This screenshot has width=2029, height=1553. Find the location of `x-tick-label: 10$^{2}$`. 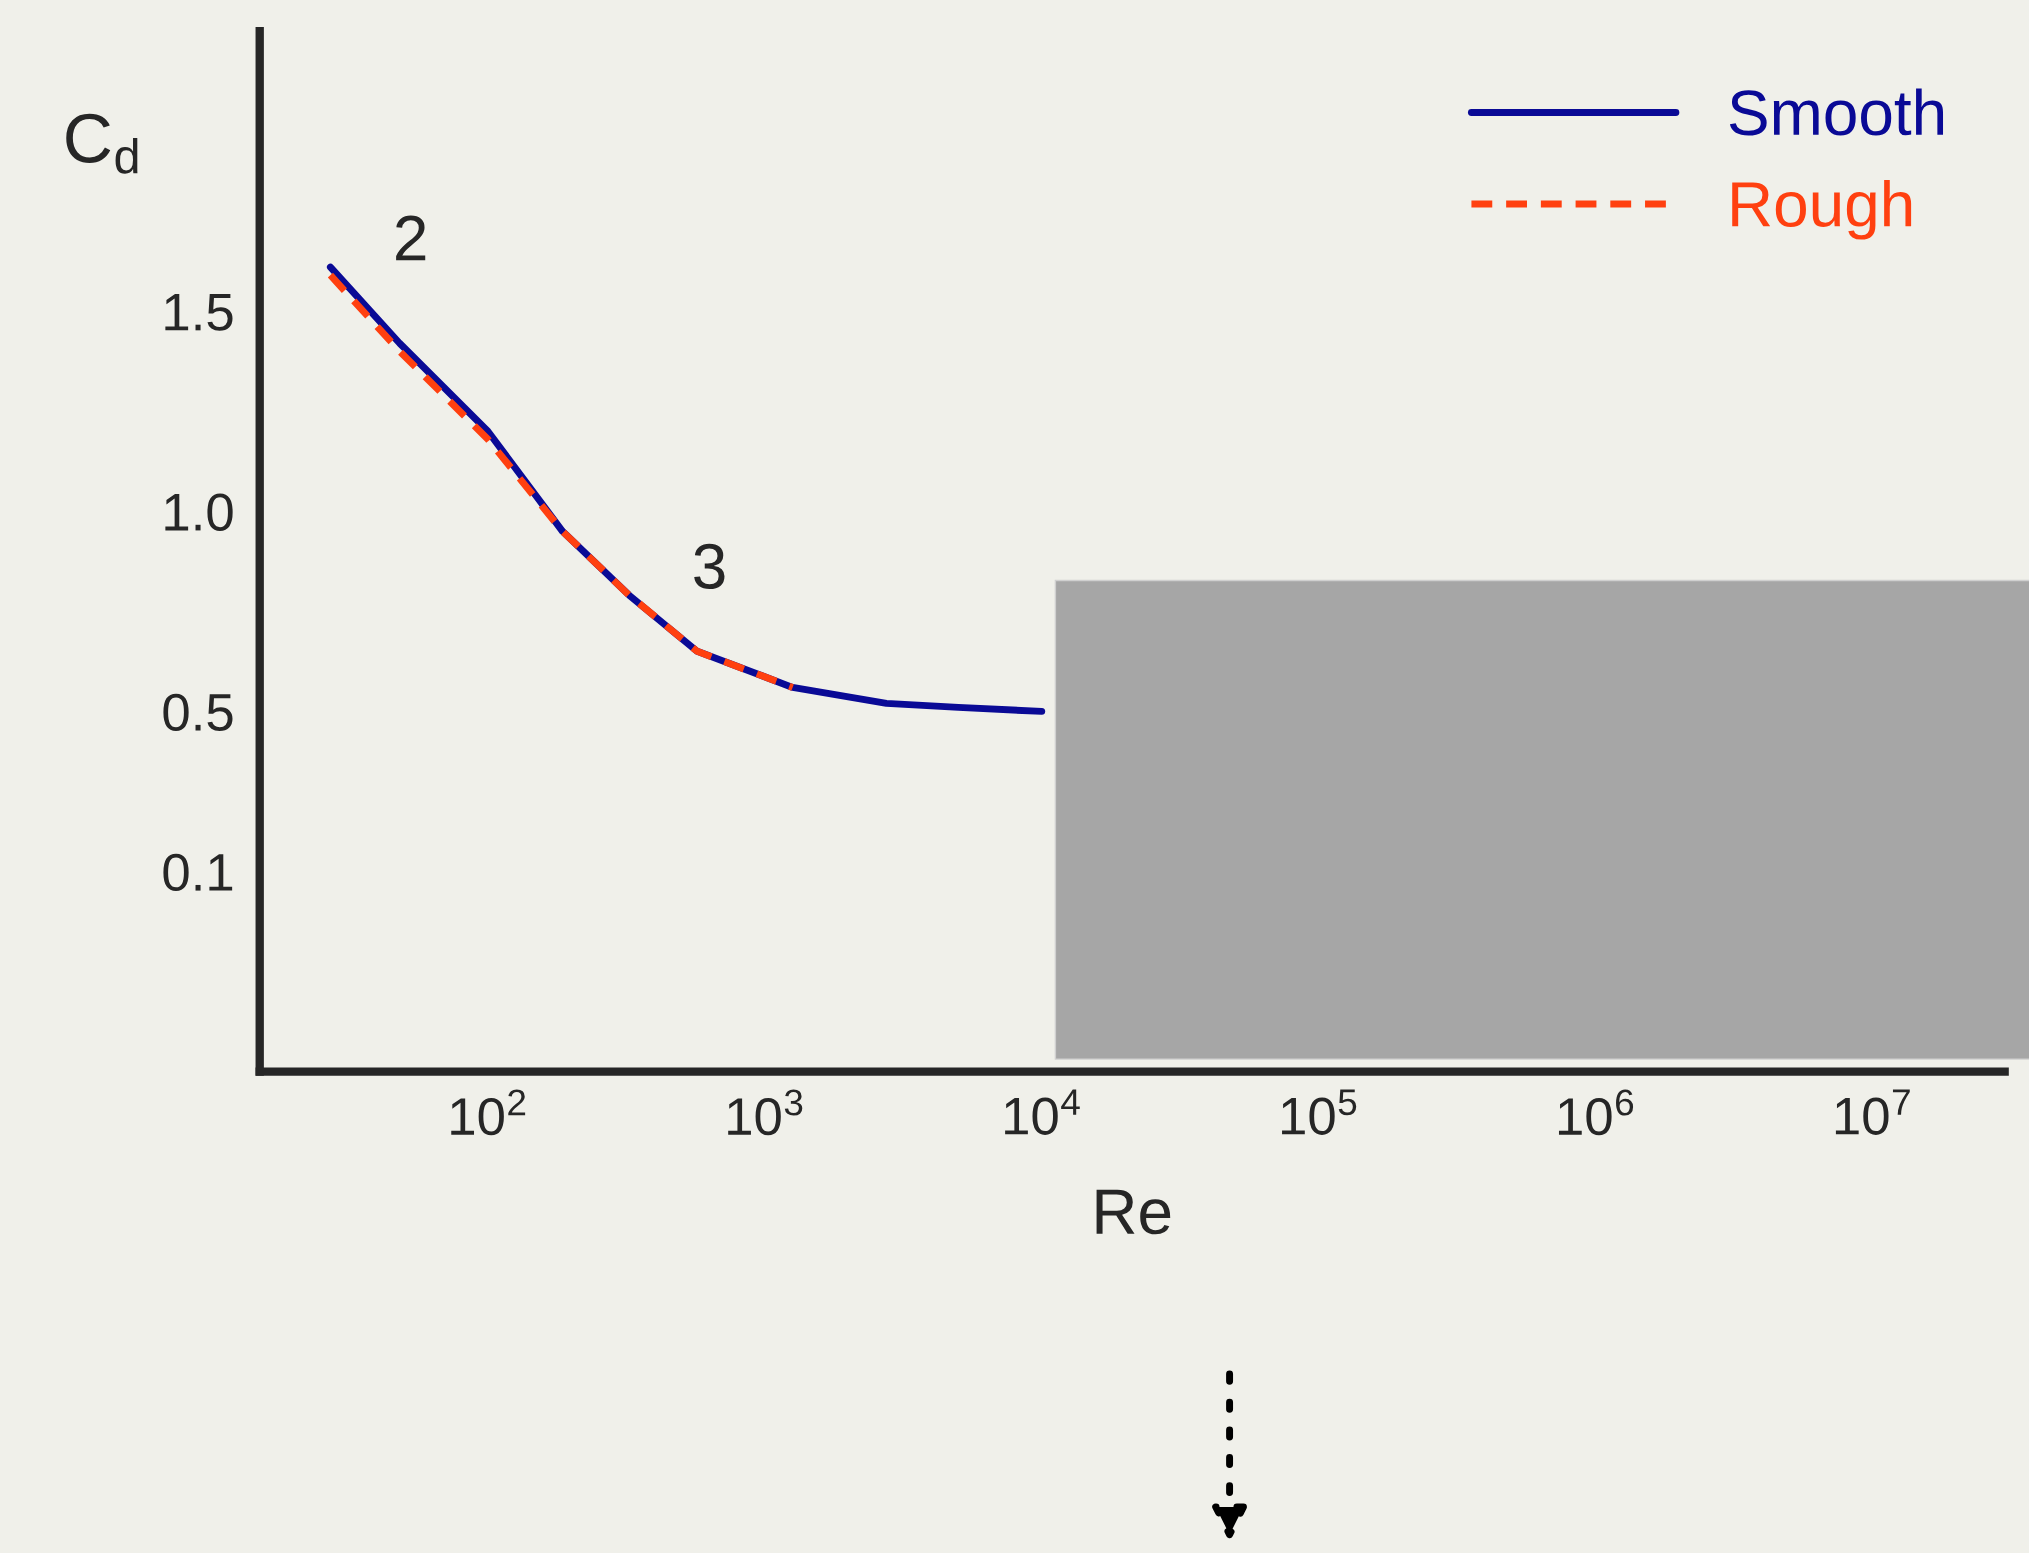

x-tick-label: 10$^{2}$ is located at coordinates (488, 1112).